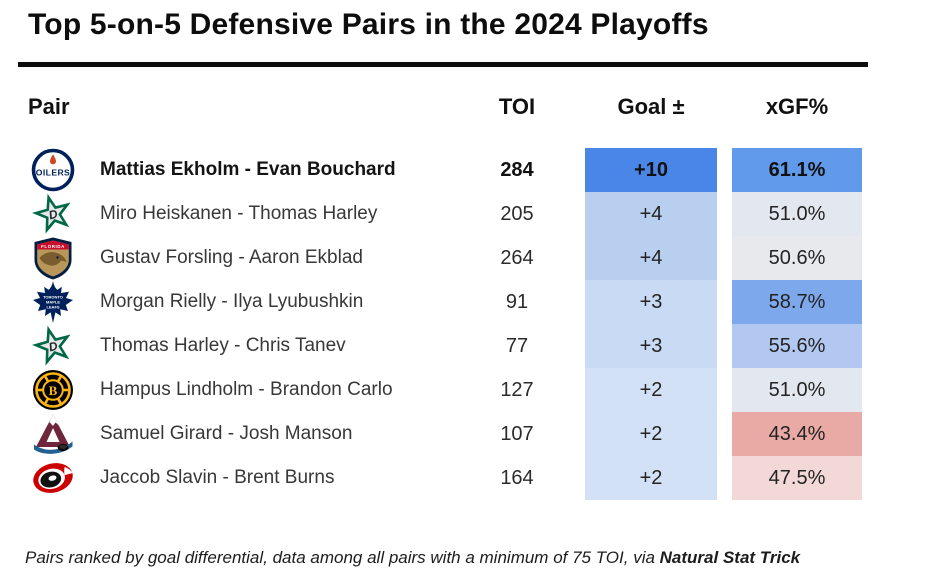  I want to click on team-logo: OILERS, so click(53, 170).